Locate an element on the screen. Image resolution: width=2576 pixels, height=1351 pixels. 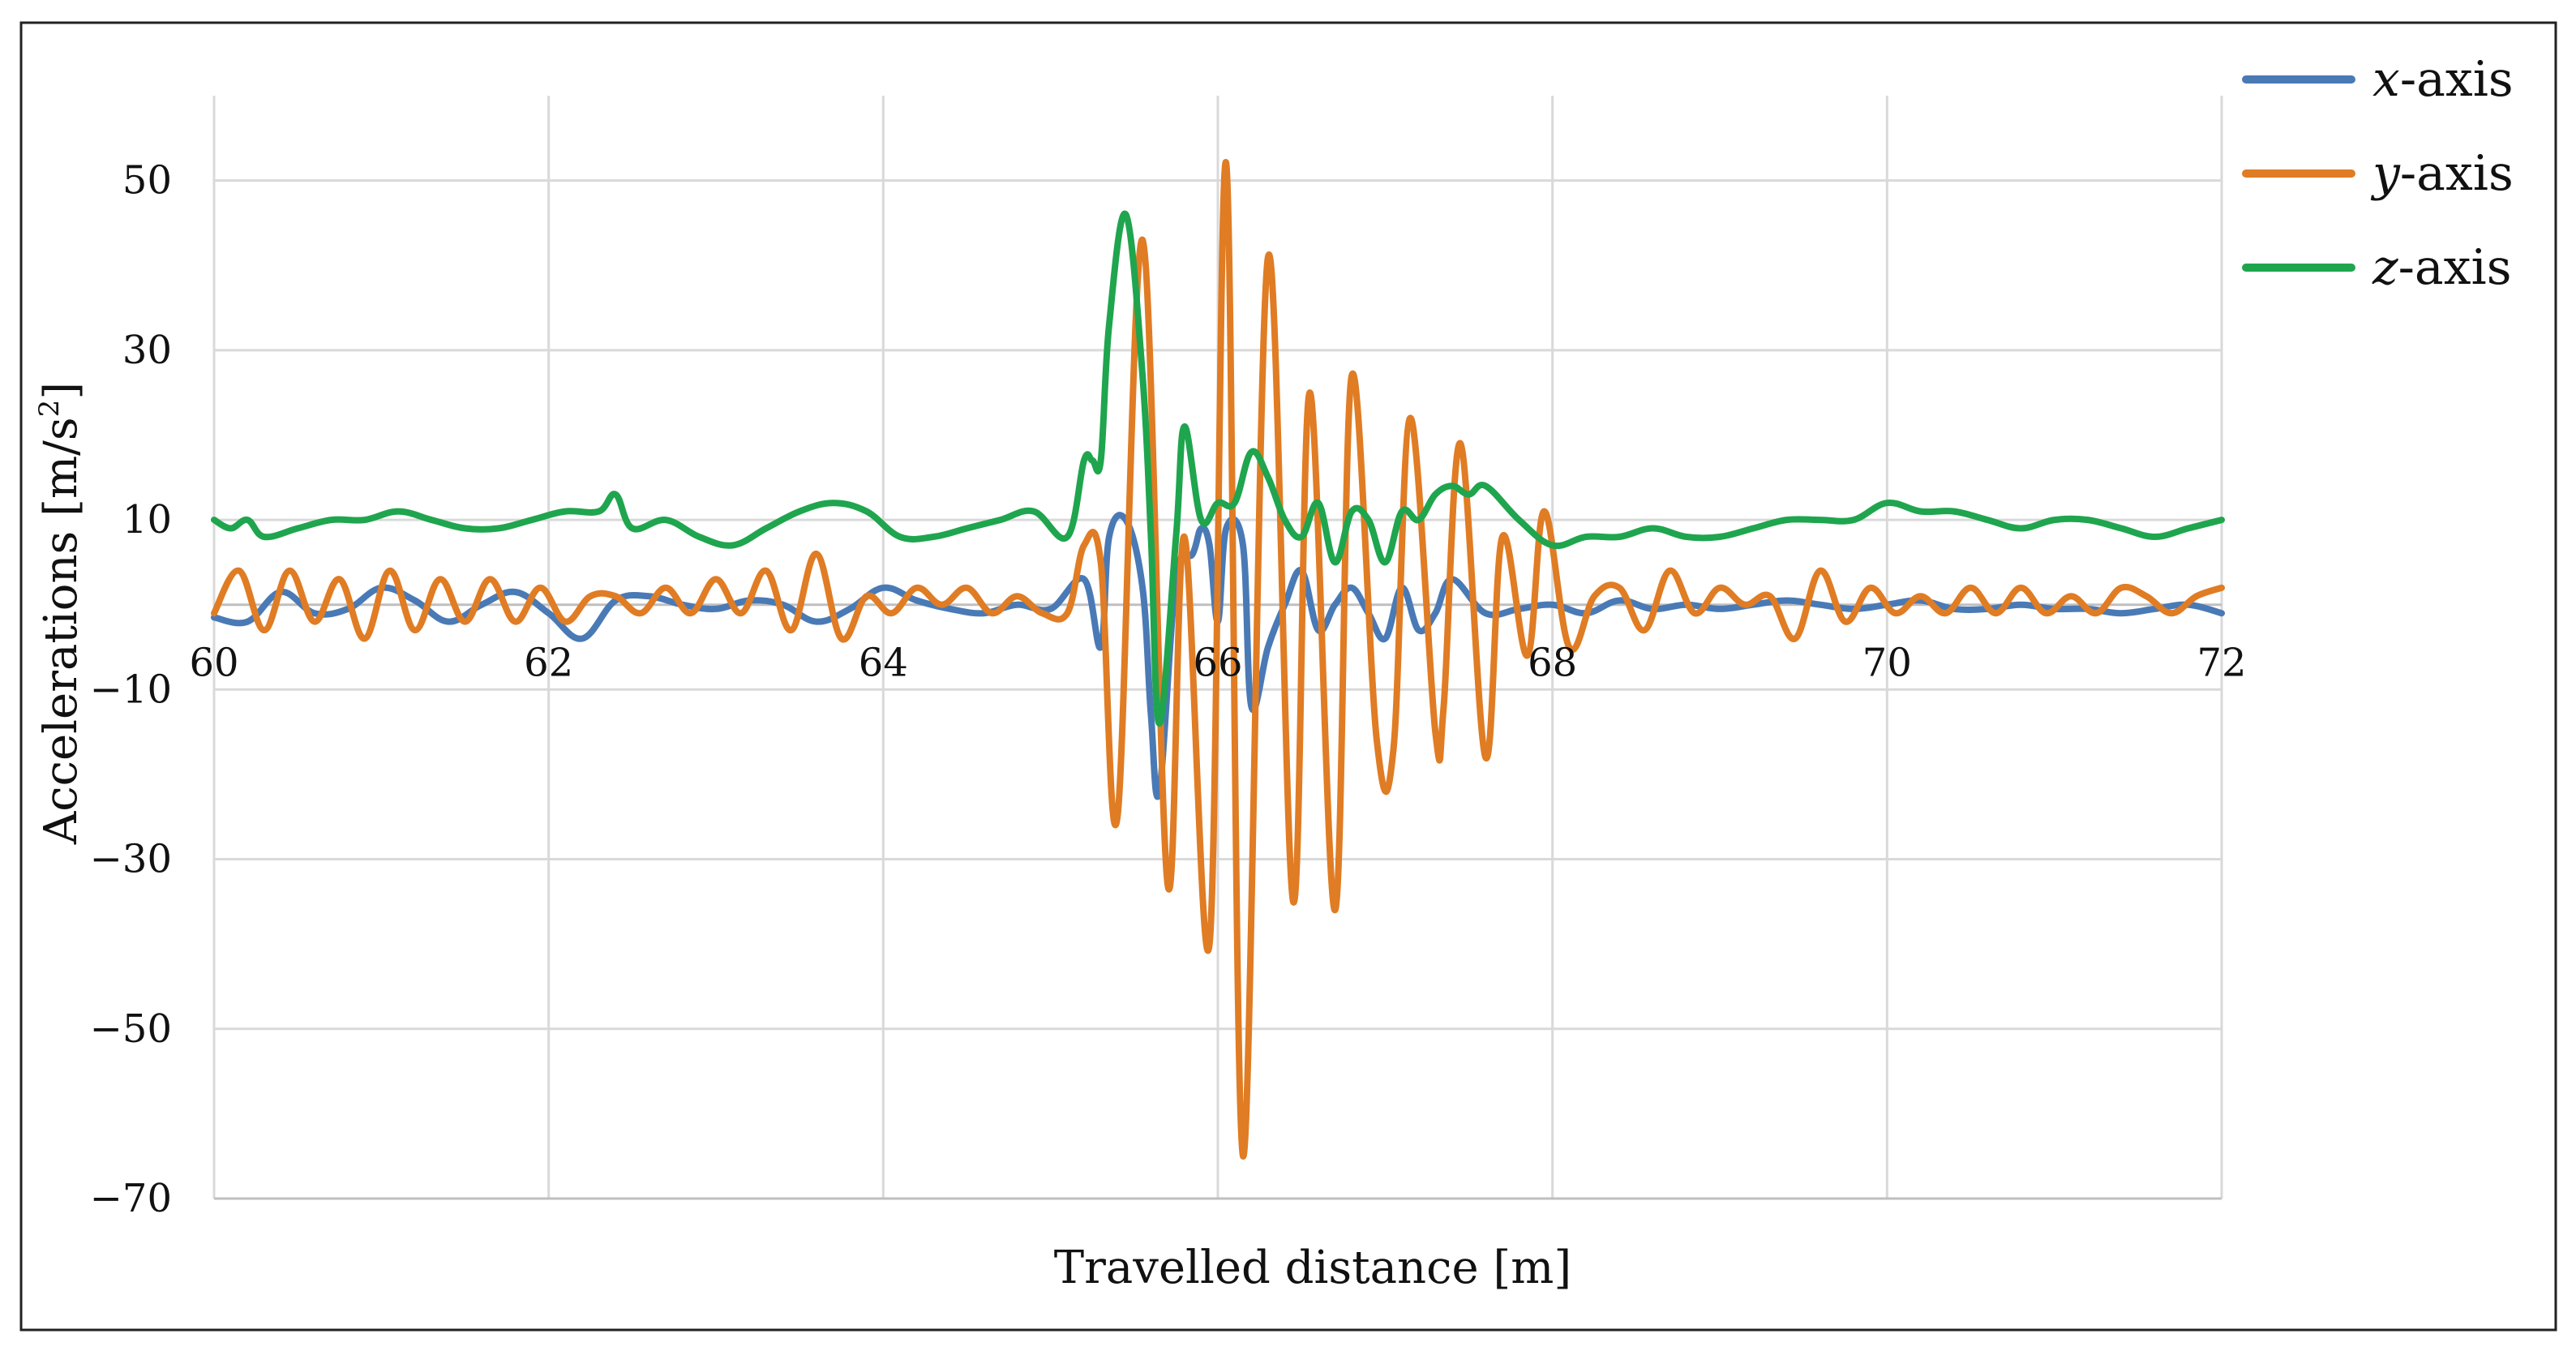
x-tick-label: 60 is located at coordinates (213, 663).